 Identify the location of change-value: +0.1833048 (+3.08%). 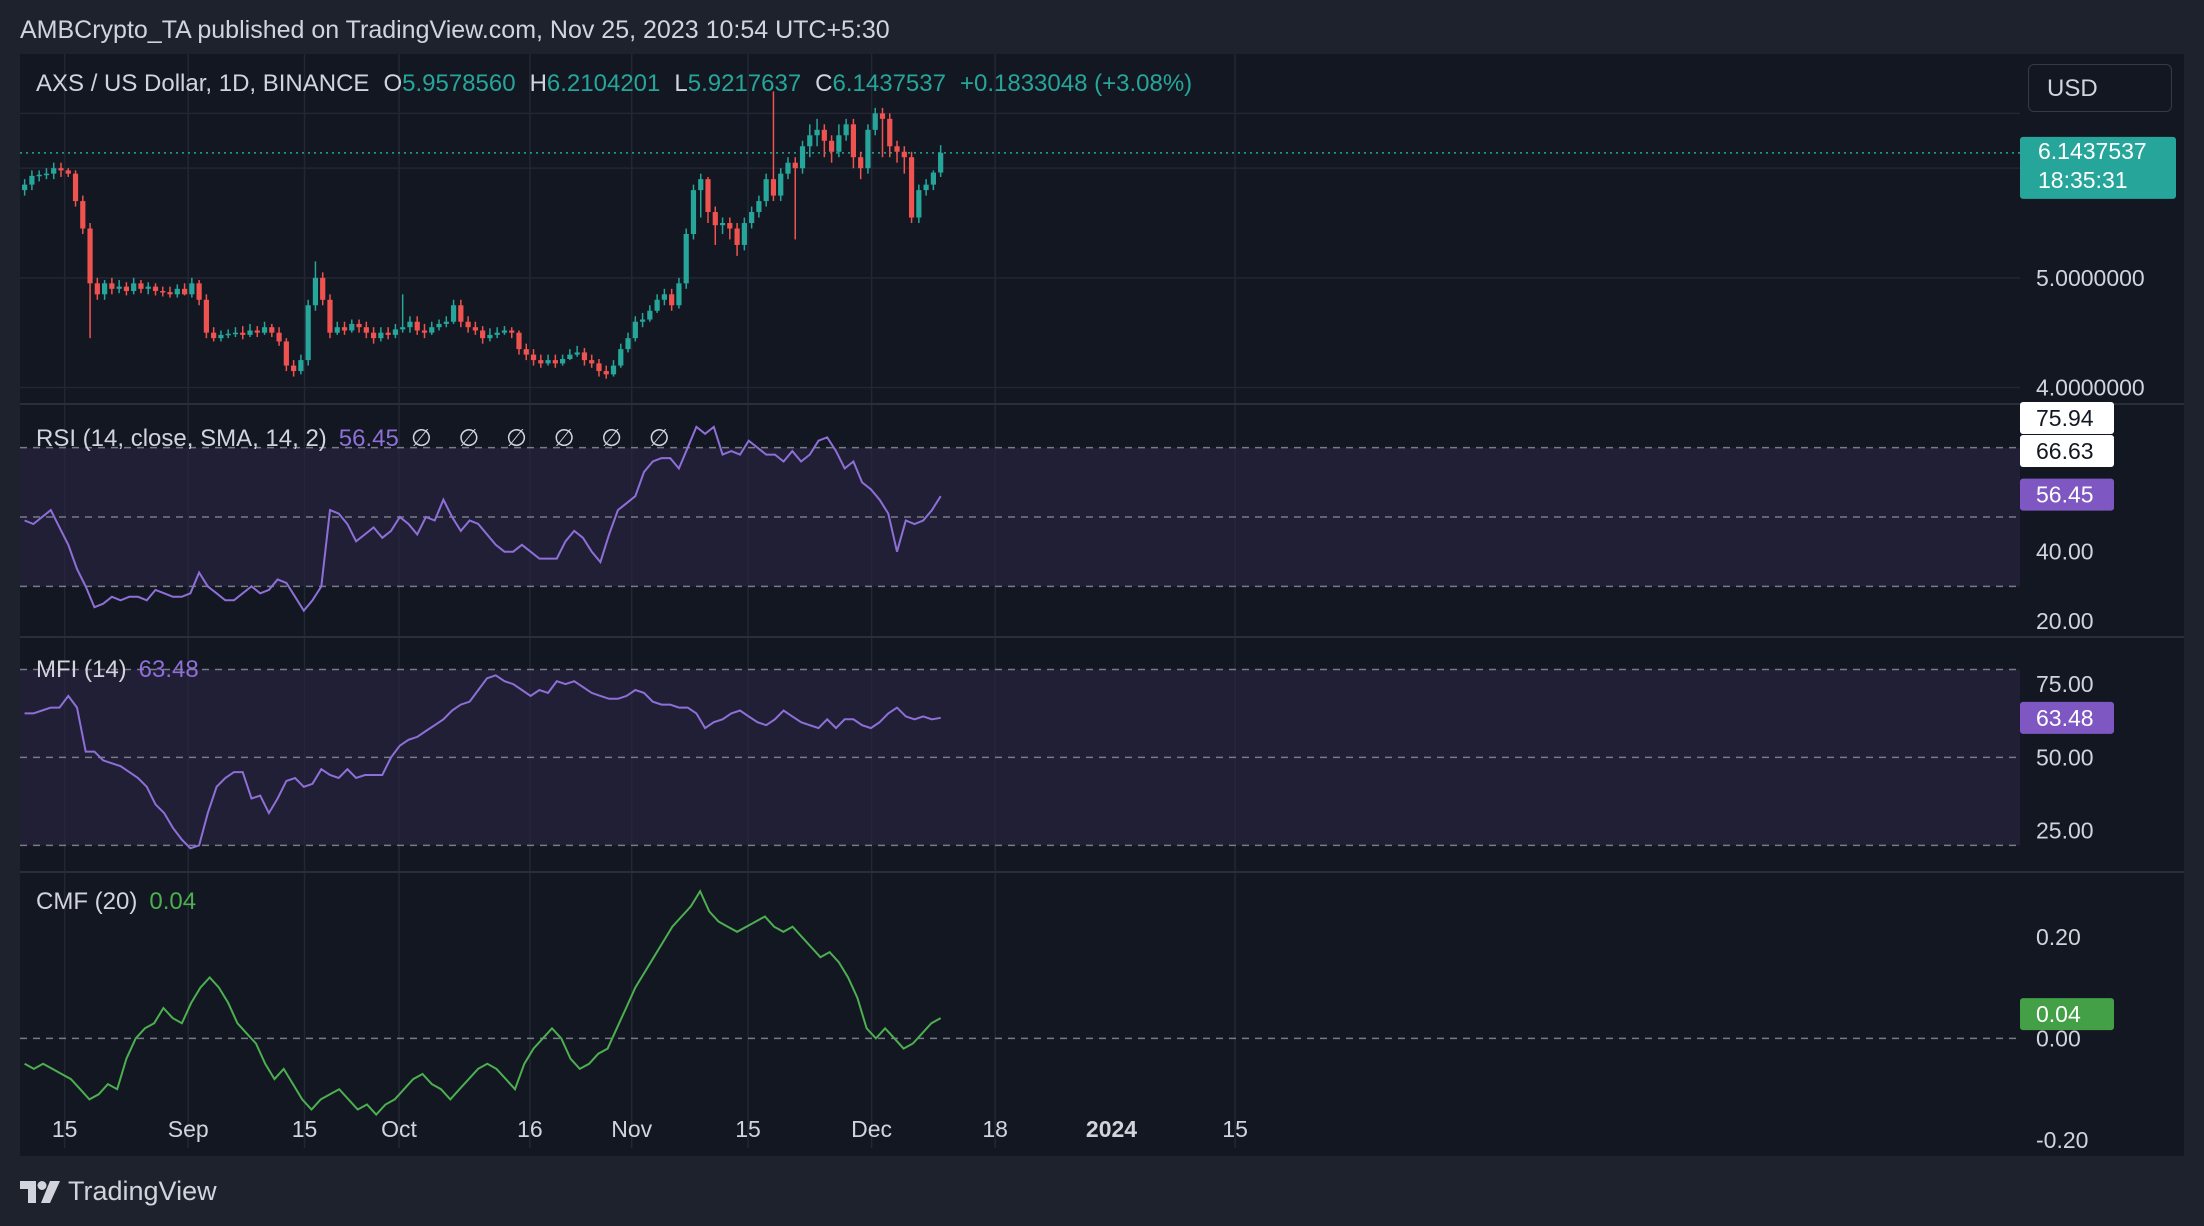
(1076, 83).